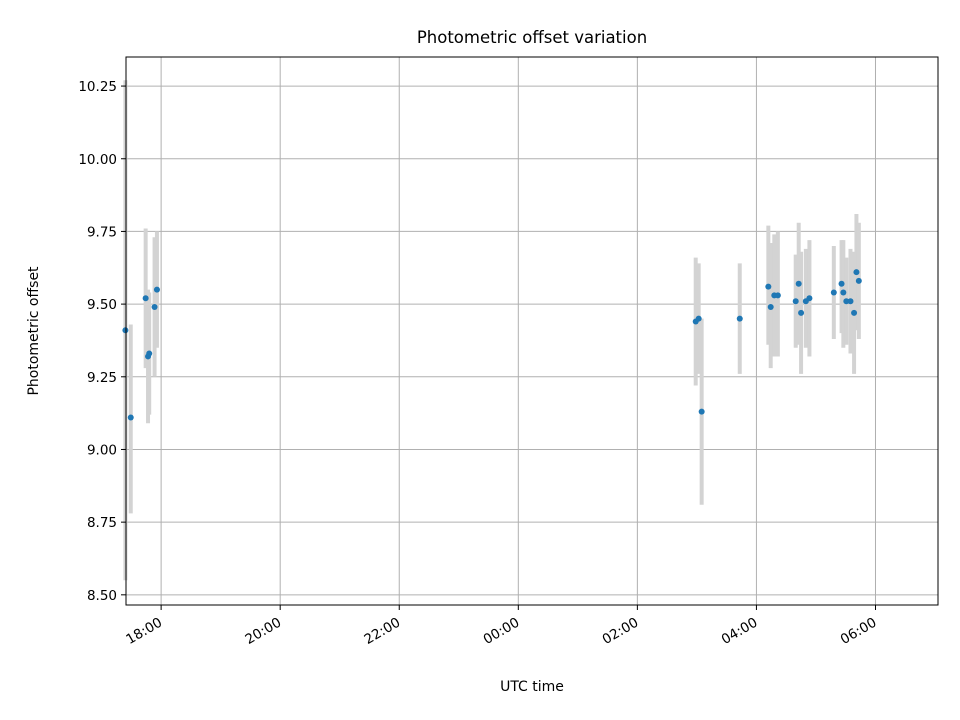 The image size is (960, 720). What do you see at coordinates (97, 87) in the screenshot?
I see `y-tick-label: 10.25` at bounding box center [97, 87].